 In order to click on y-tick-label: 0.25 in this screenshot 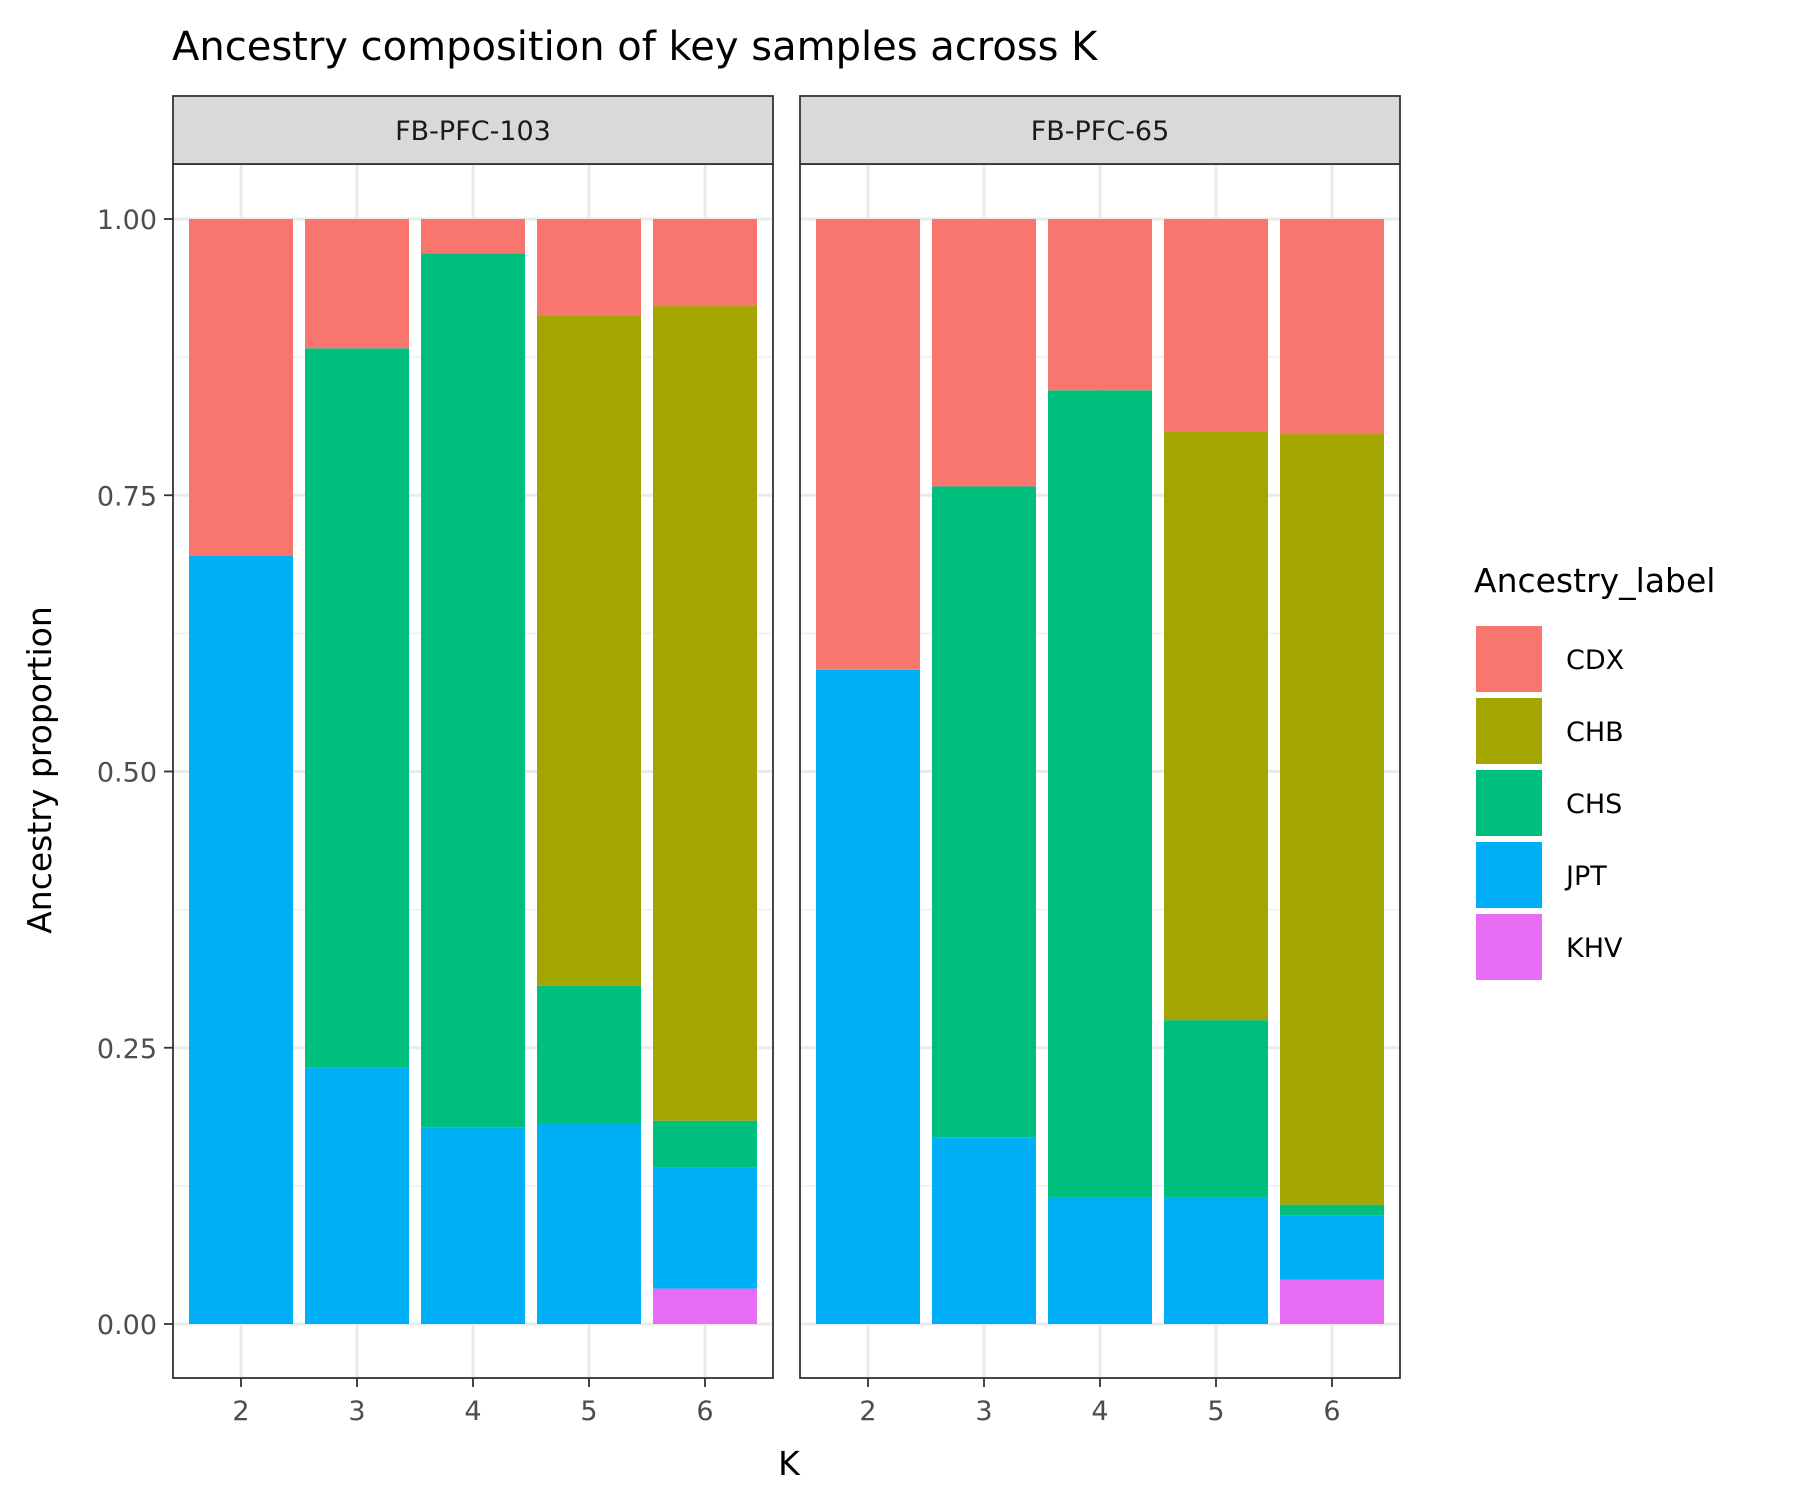, I will do `click(127, 1049)`.